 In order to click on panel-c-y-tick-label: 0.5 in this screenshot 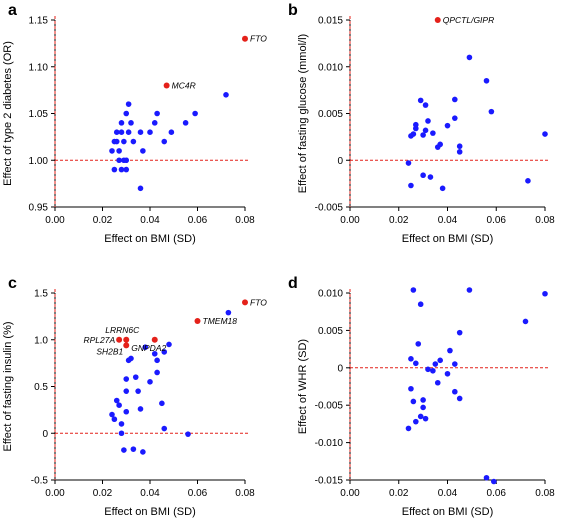, I will do `click(41, 387)`.